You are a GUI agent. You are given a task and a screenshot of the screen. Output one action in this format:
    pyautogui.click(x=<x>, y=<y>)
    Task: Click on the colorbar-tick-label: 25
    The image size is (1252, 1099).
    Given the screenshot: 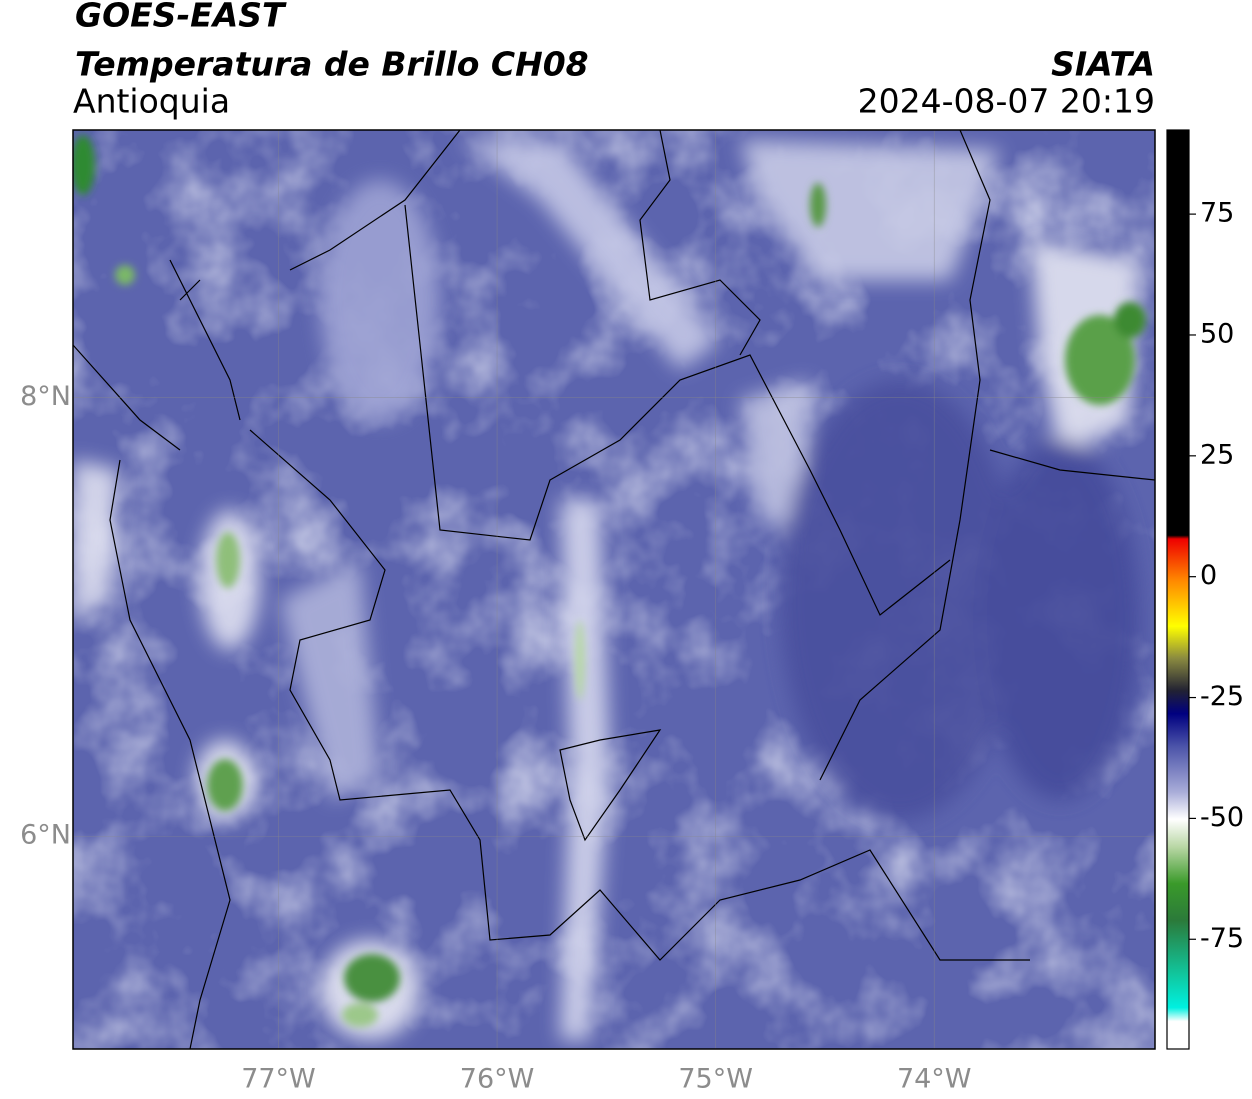 What is the action you would take?
    pyautogui.click(x=1217, y=454)
    